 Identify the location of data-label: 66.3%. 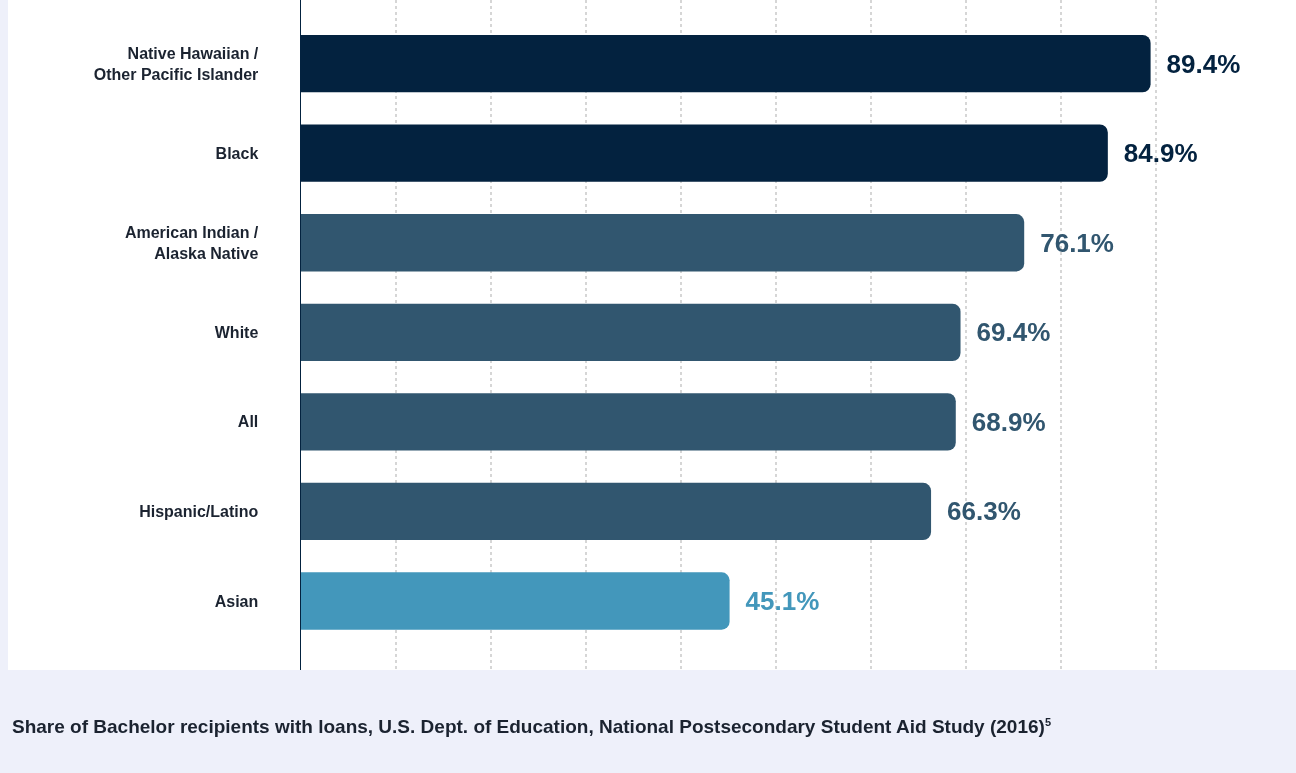
(977, 511).